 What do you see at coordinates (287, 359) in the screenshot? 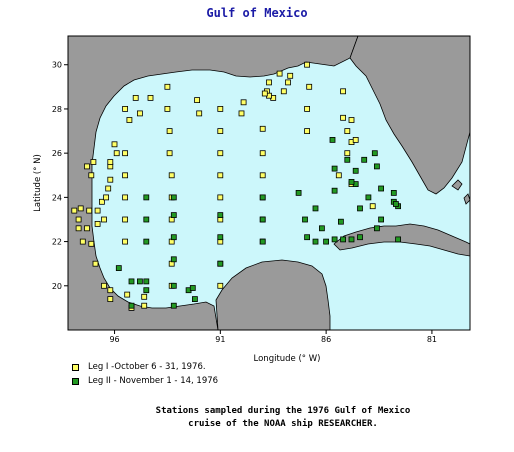
I see `x-axis-label: Longitude (° W)` at bounding box center [287, 359].